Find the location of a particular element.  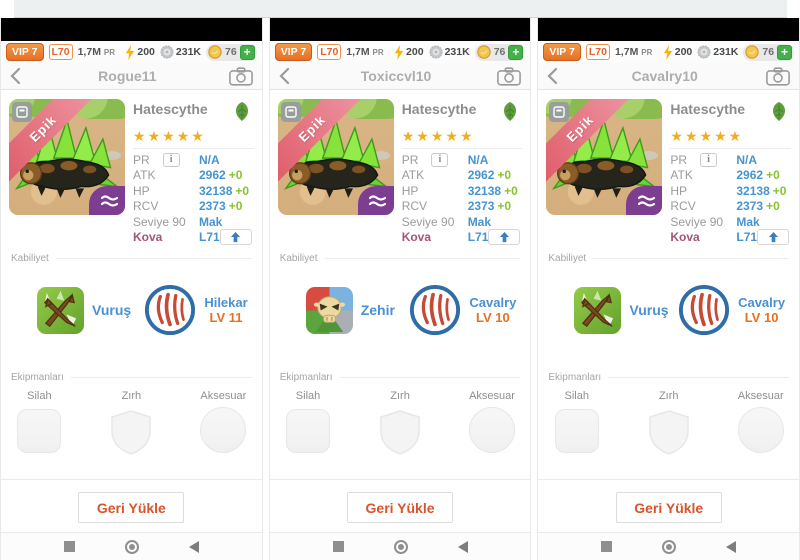

character-info: Hatescythe ★★★★★ PR i N/A ATK 2962 +0 is located at coordinates (731, 172).